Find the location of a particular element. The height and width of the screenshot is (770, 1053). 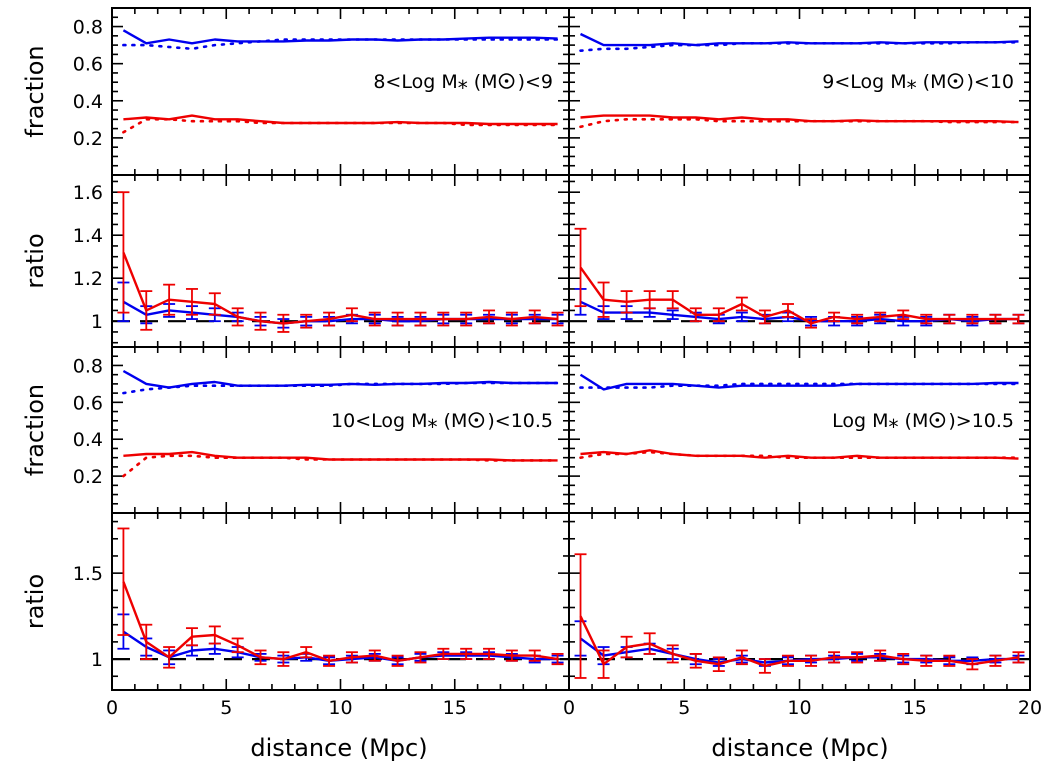

panel-frac-2: 9<Log M* (M )<10 is located at coordinates (799, 91).